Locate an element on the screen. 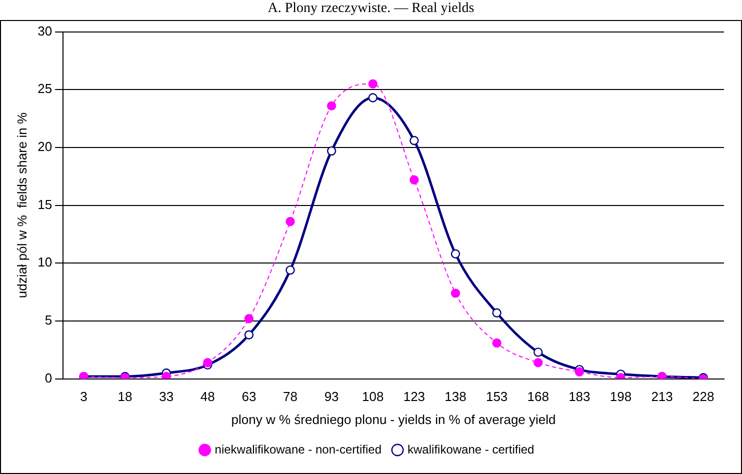 This screenshot has height=474, width=742. x-tick-label: 228 is located at coordinates (703, 396).